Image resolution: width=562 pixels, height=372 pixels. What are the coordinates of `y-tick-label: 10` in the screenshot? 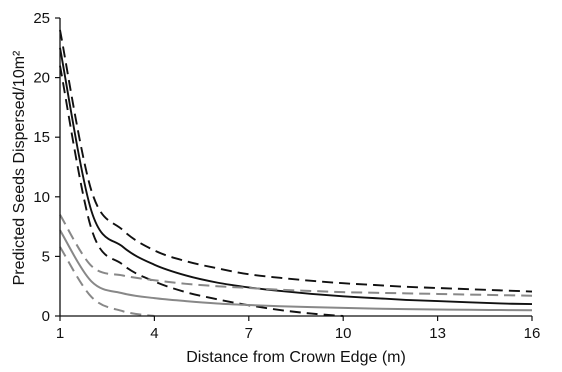 It's located at (41, 197).